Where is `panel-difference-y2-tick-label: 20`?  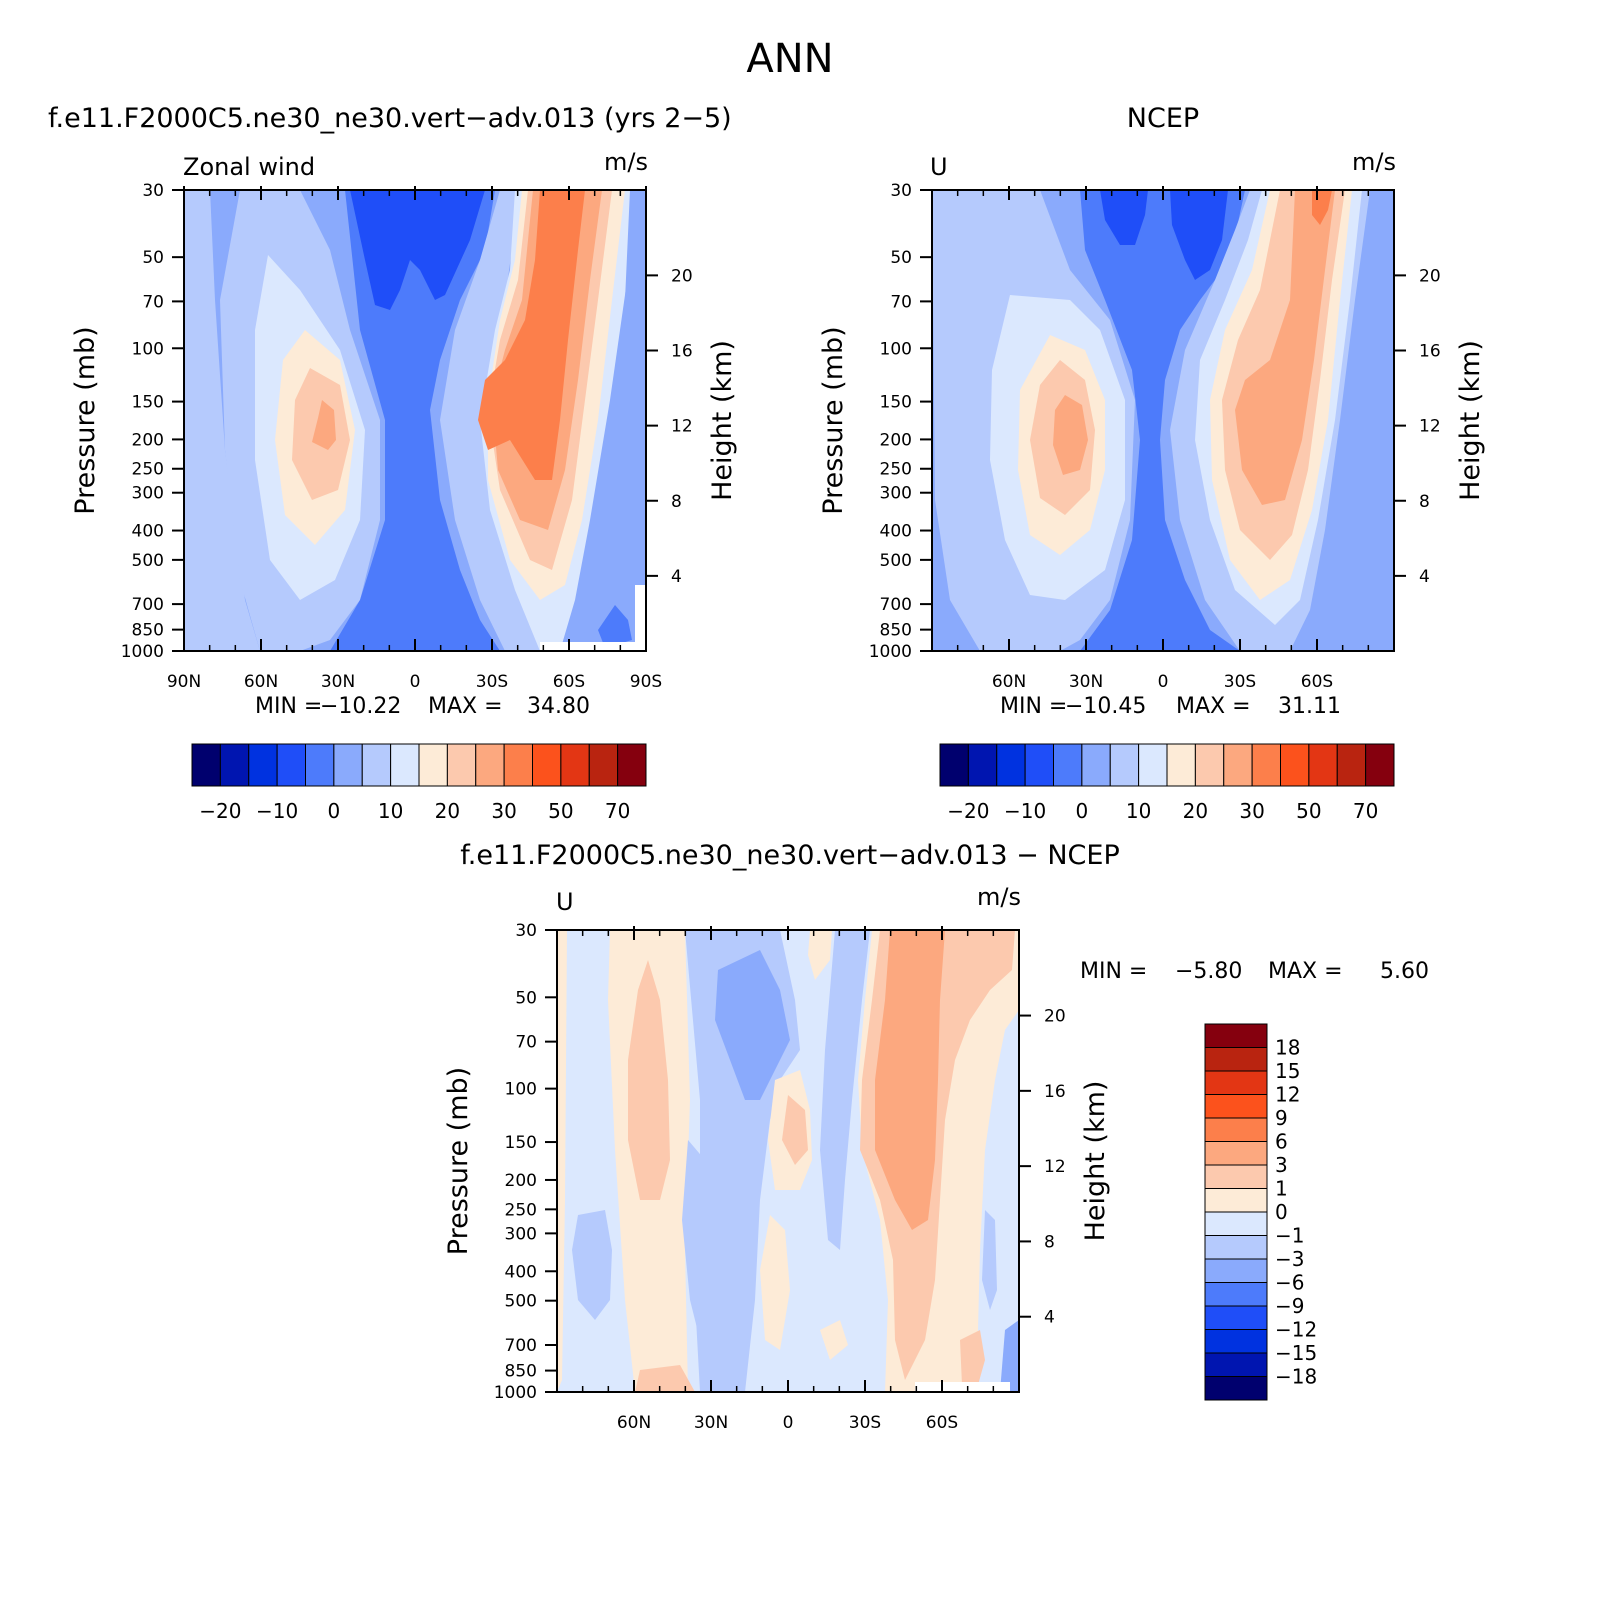
panel-difference-y2-tick-label: 20 is located at coordinates (1055, 1017).